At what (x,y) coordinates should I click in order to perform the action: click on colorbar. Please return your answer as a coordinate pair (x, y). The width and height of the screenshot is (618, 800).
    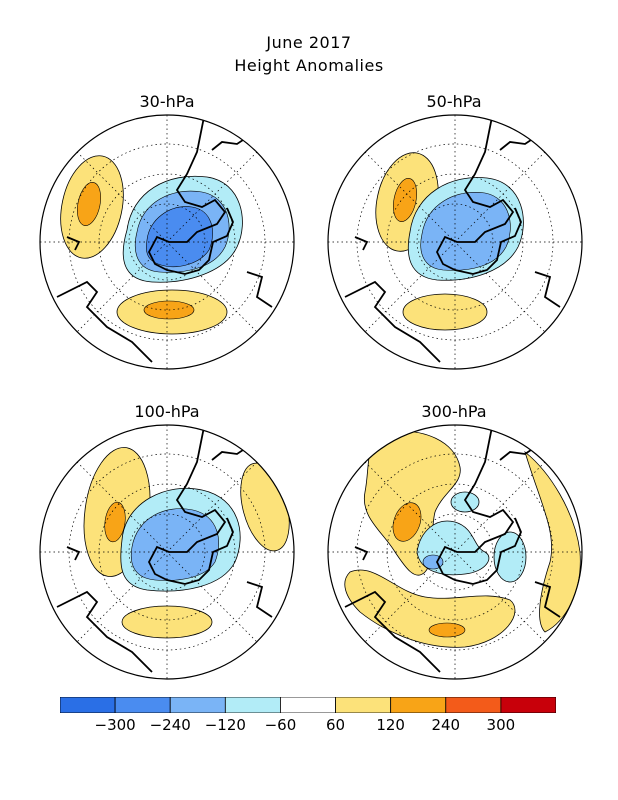
    Looking at the image, I should click on (308, 705).